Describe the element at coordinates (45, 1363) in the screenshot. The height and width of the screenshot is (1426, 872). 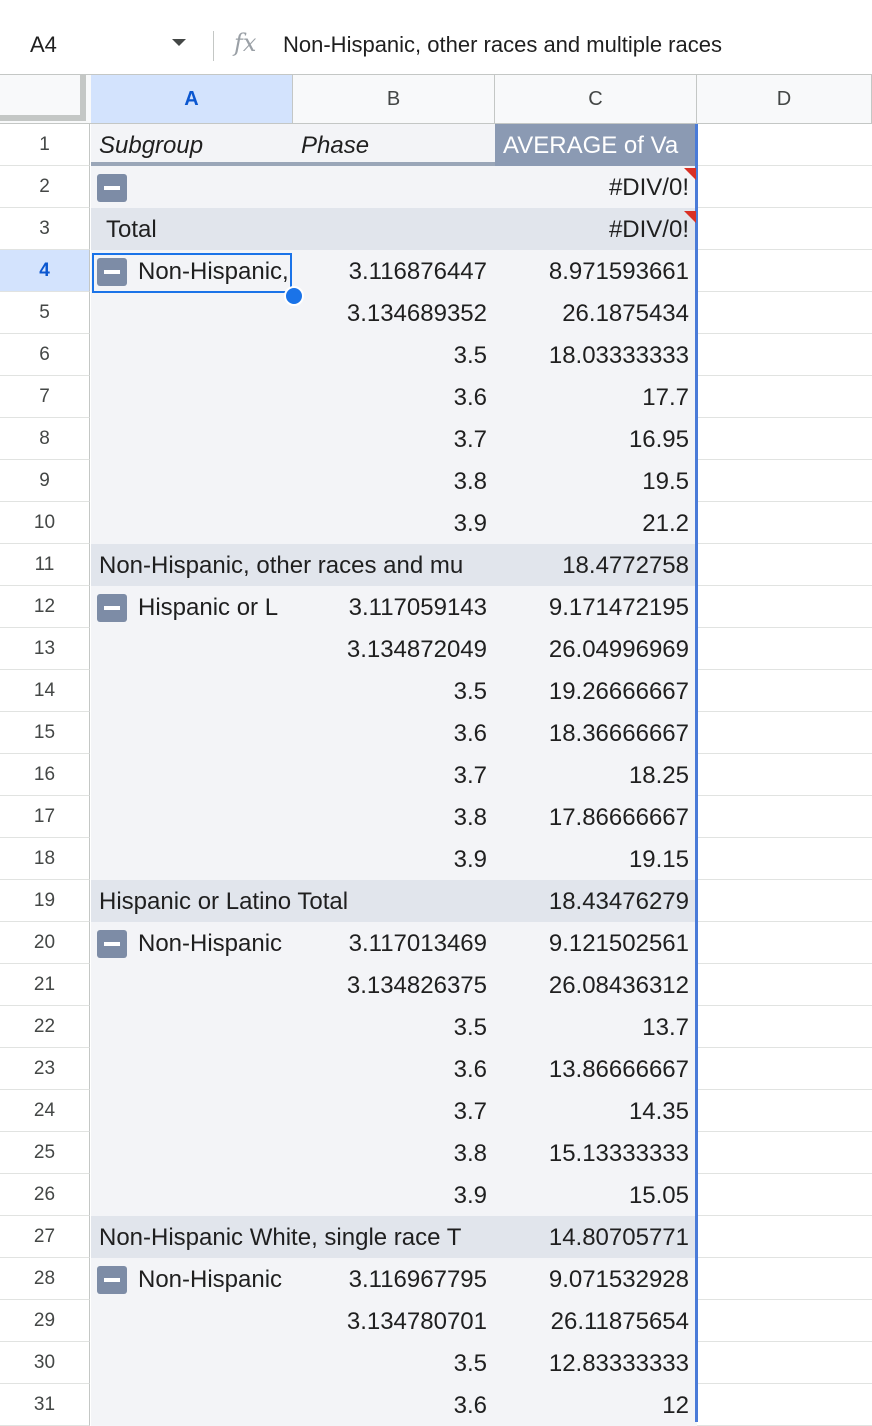
I see `row-header: 30` at that location.